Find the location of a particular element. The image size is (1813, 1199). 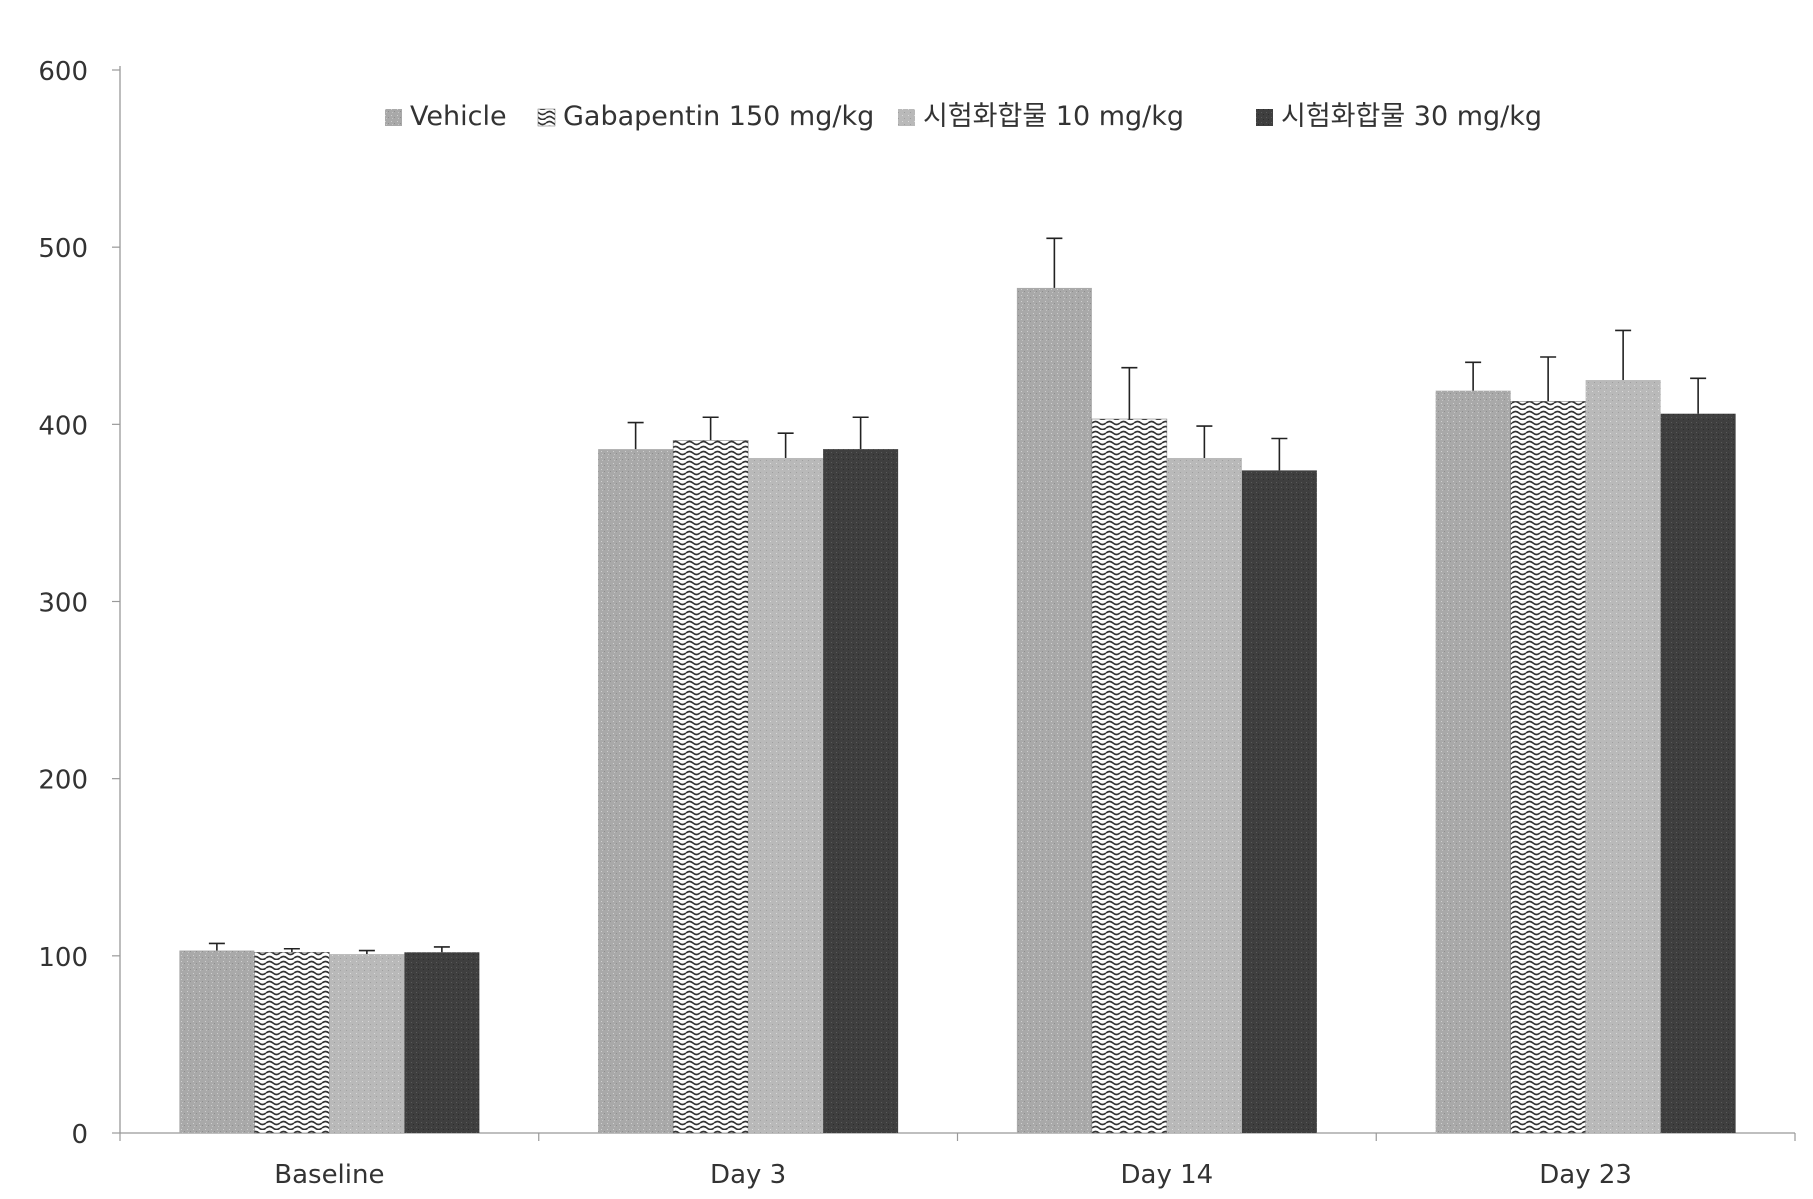

y-tick-label: 600 is located at coordinates (63, 72).